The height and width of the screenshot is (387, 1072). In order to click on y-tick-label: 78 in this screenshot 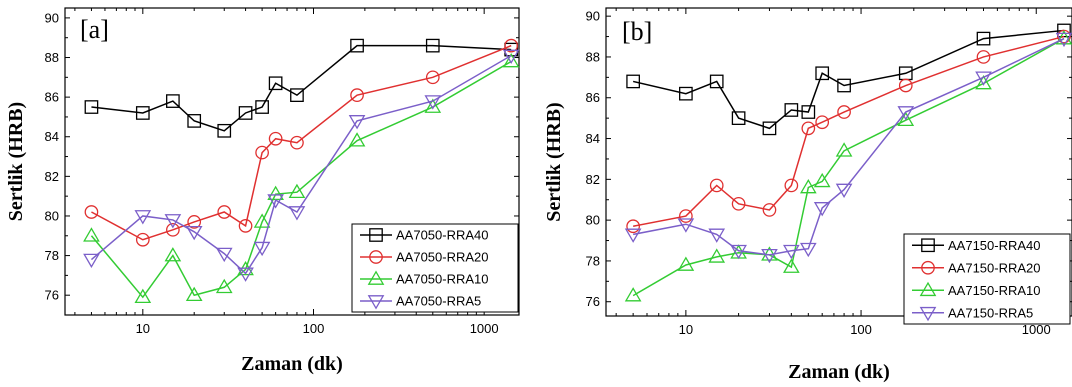, I will do `click(52, 255)`.